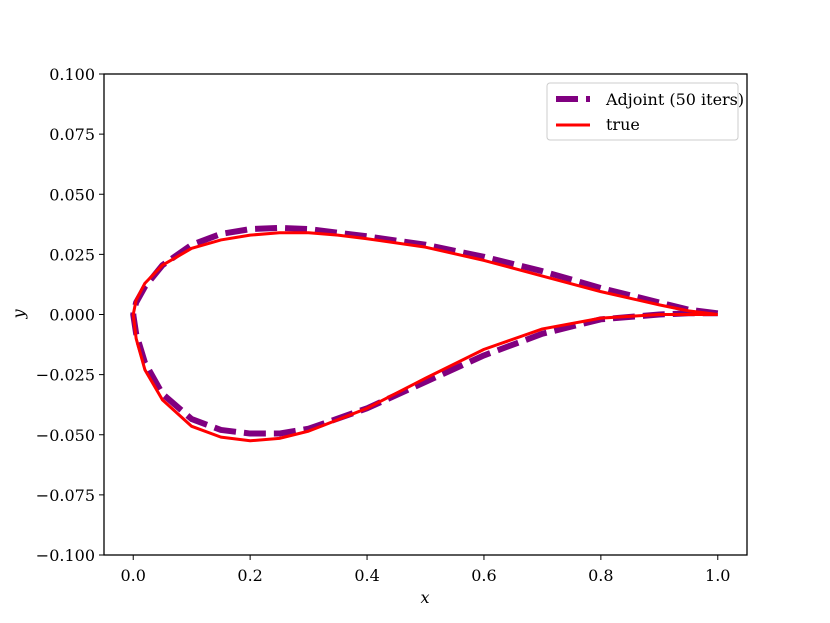 The width and height of the screenshot is (830, 623). I want to click on x-tick-label: 0.4, so click(366, 575).